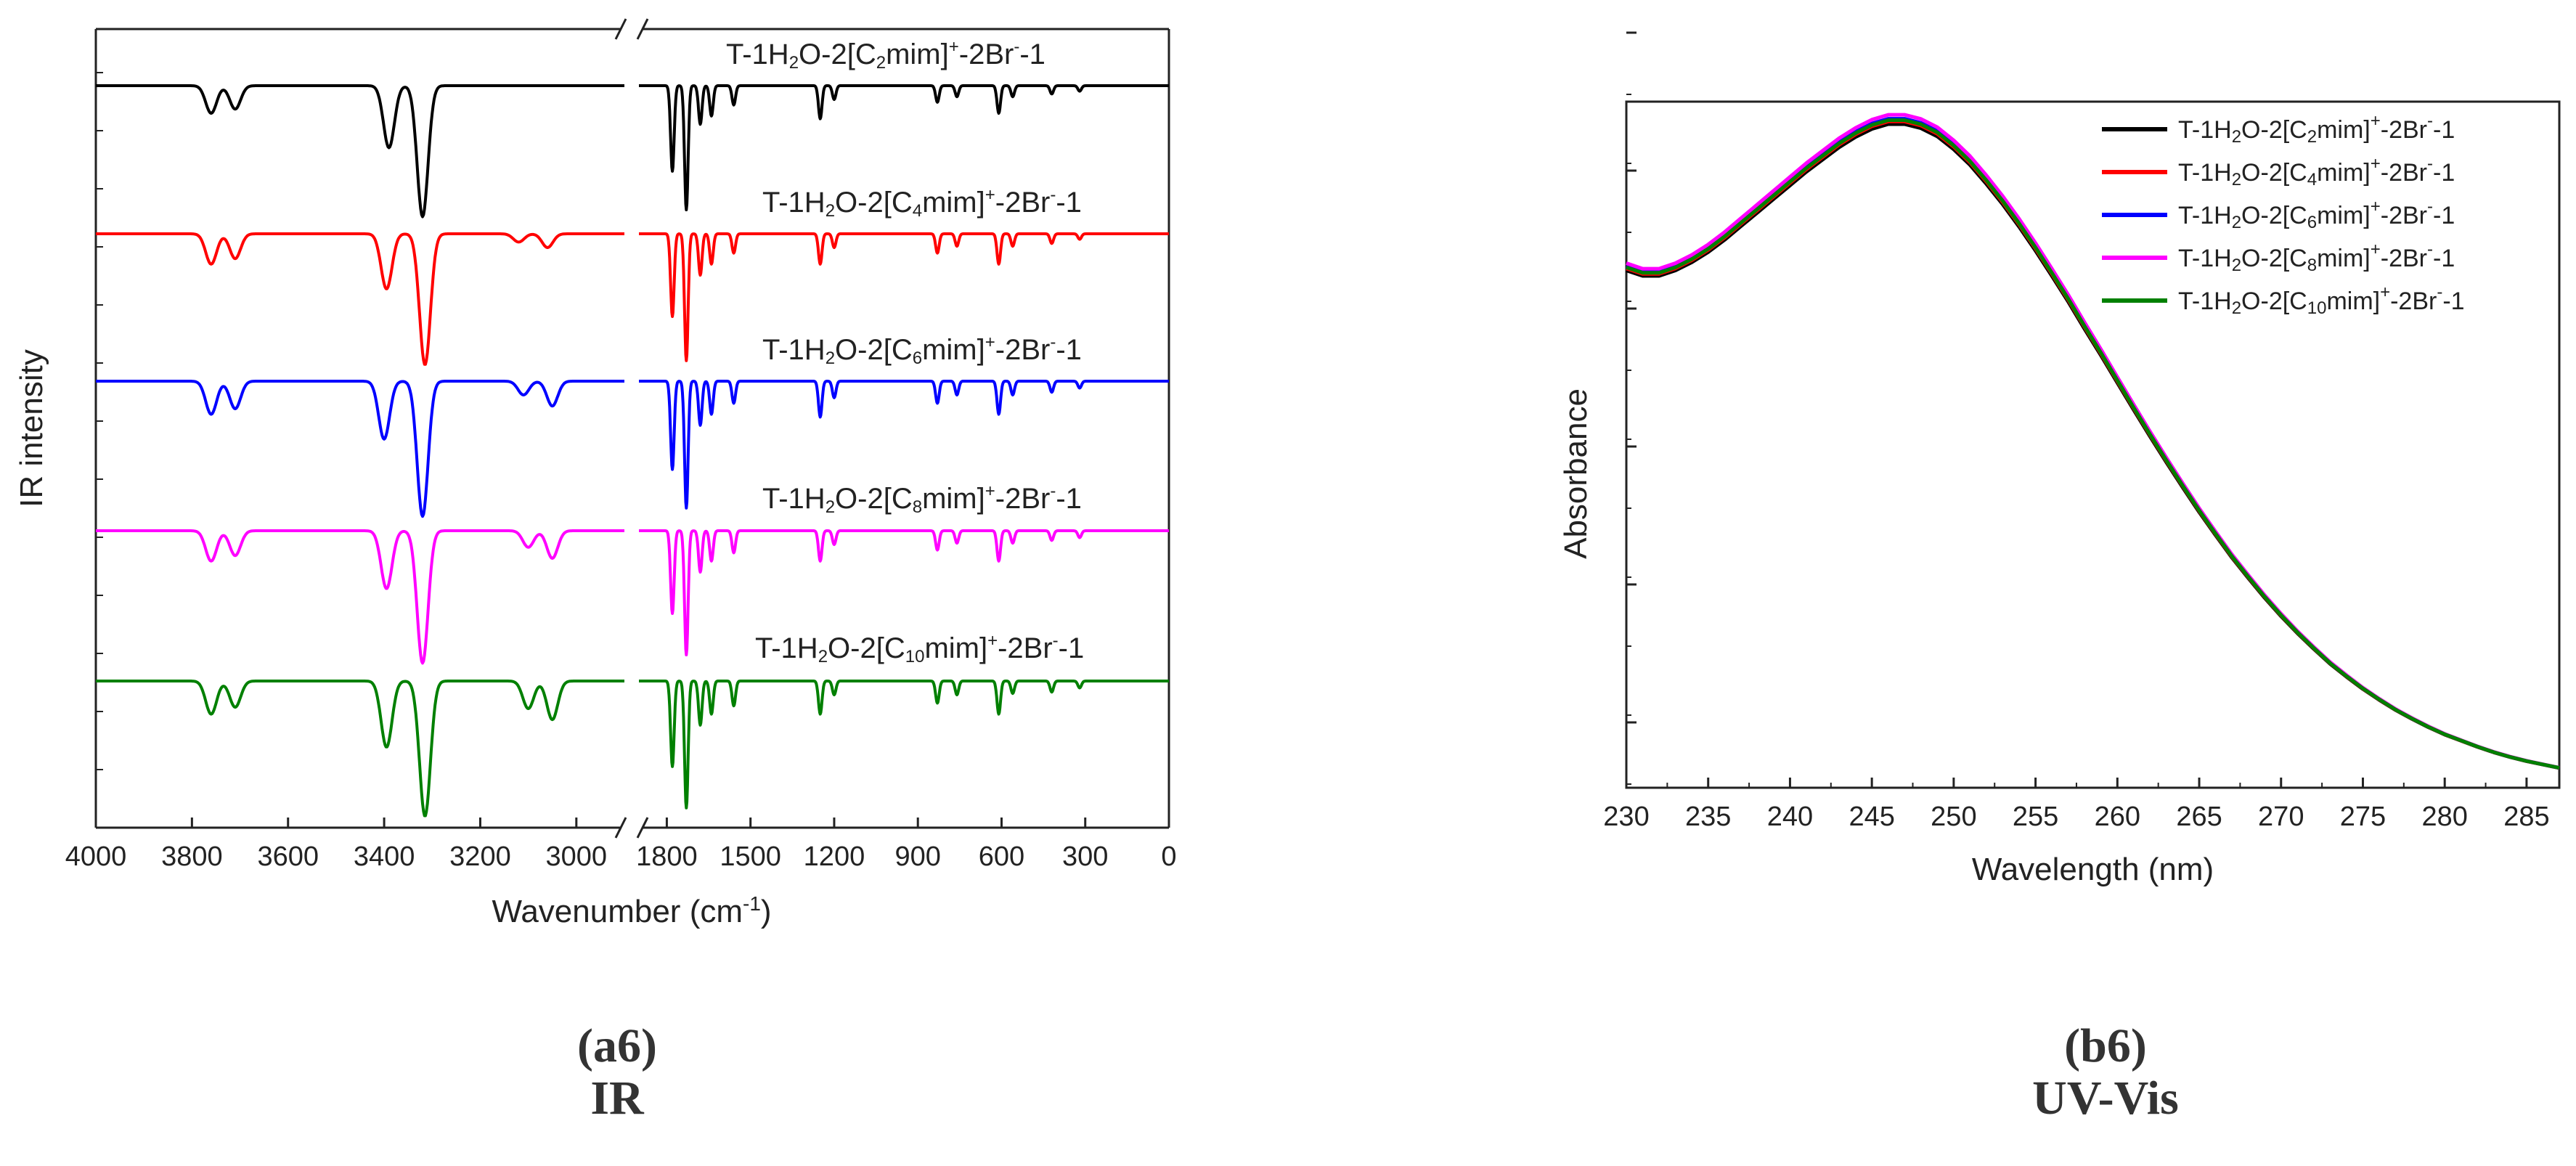  I want to click on uv-legend-label-c4-part: -2Br, so click(2404, 173).